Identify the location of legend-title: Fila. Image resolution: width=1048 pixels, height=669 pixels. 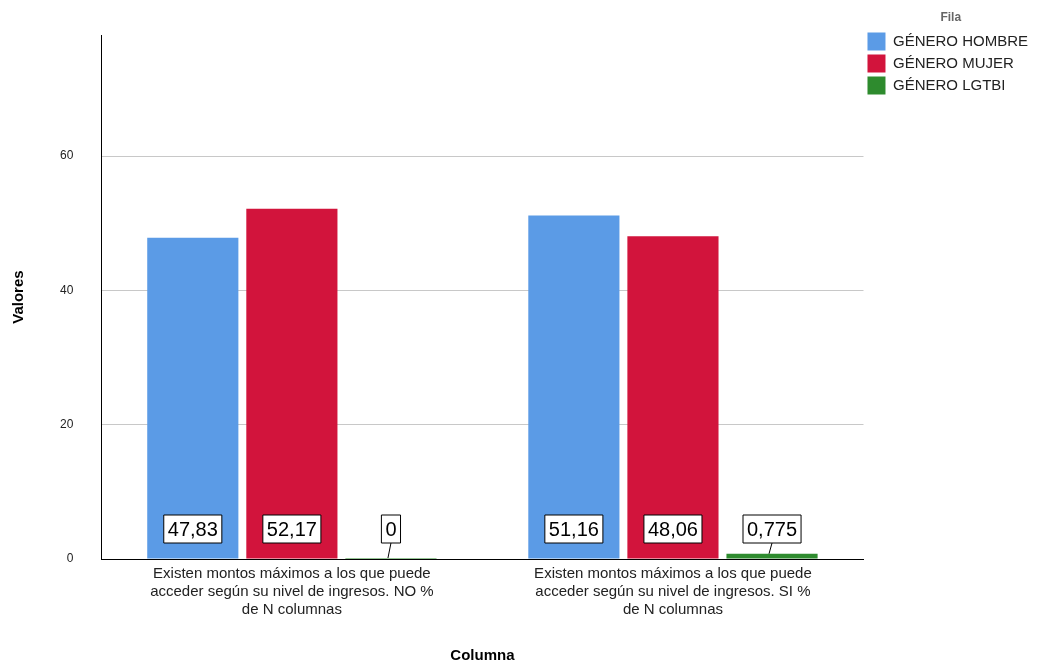
(951, 17).